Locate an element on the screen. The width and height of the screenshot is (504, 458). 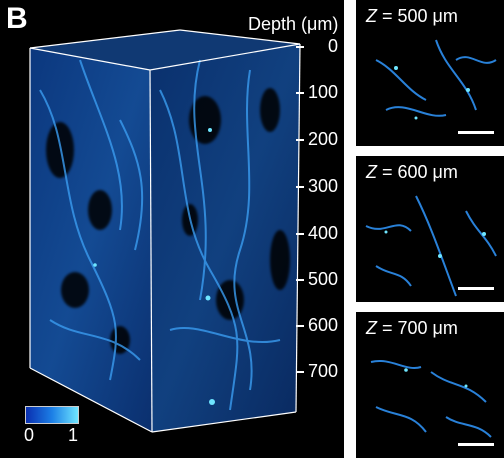
slice-depth-label: Z = 500 μm is located at coordinates (412, 16).